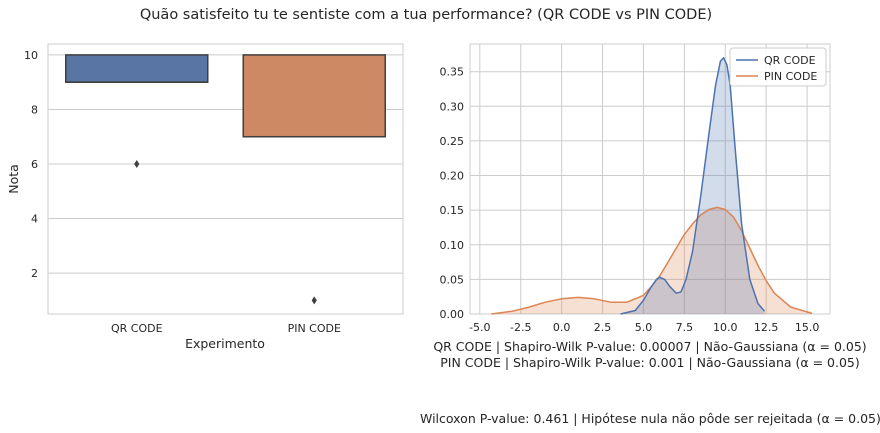 The width and height of the screenshot is (880, 433). What do you see at coordinates (725, 327) in the screenshot?
I see `kde-x-tick-label: 10.0` at bounding box center [725, 327].